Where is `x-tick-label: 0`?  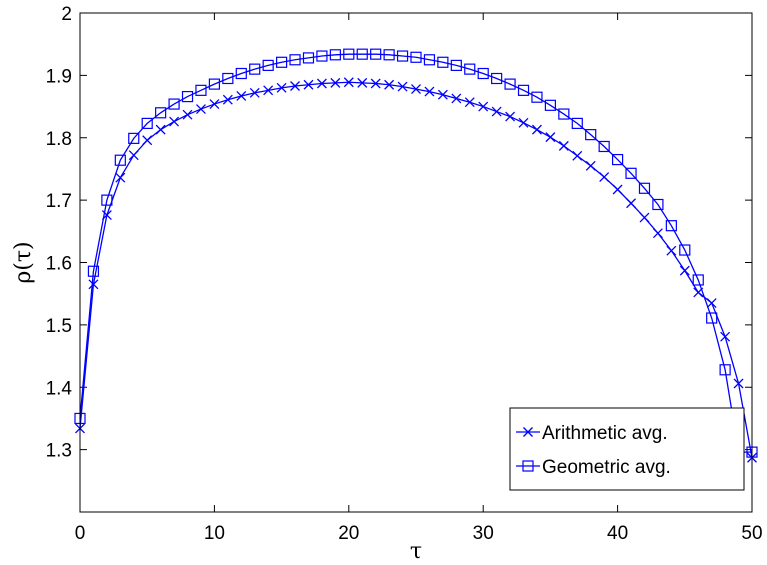
x-tick-label: 0 is located at coordinates (80, 533).